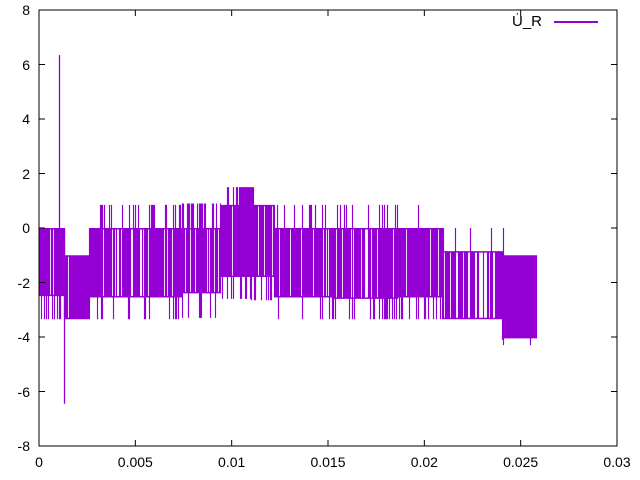 The width and height of the screenshot is (640, 480). Describe the element at coordinates (26, 173) in the screenshot. I see `y-tick-label: 2` at that location.